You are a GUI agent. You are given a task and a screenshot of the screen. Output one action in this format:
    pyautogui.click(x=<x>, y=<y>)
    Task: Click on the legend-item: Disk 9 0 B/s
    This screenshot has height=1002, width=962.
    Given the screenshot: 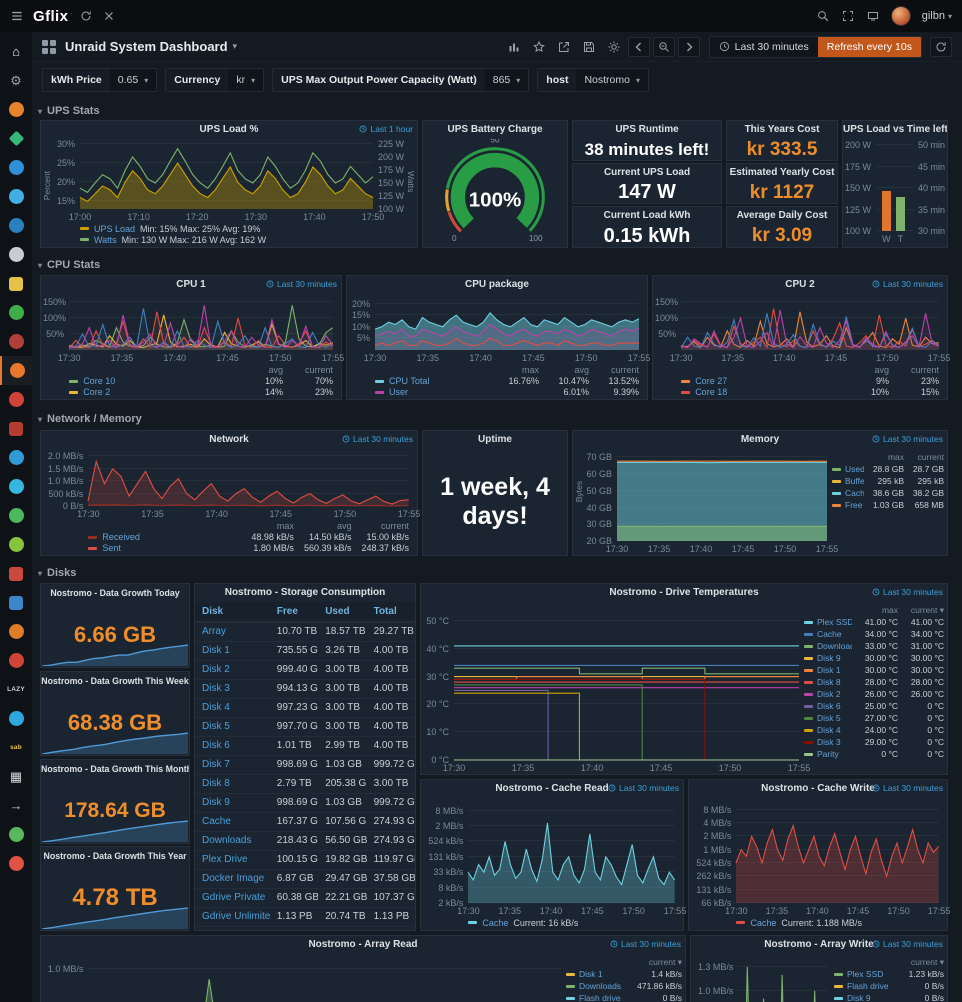 What is the action you would take?
    pyautogui.click(x=889, y=997)
    